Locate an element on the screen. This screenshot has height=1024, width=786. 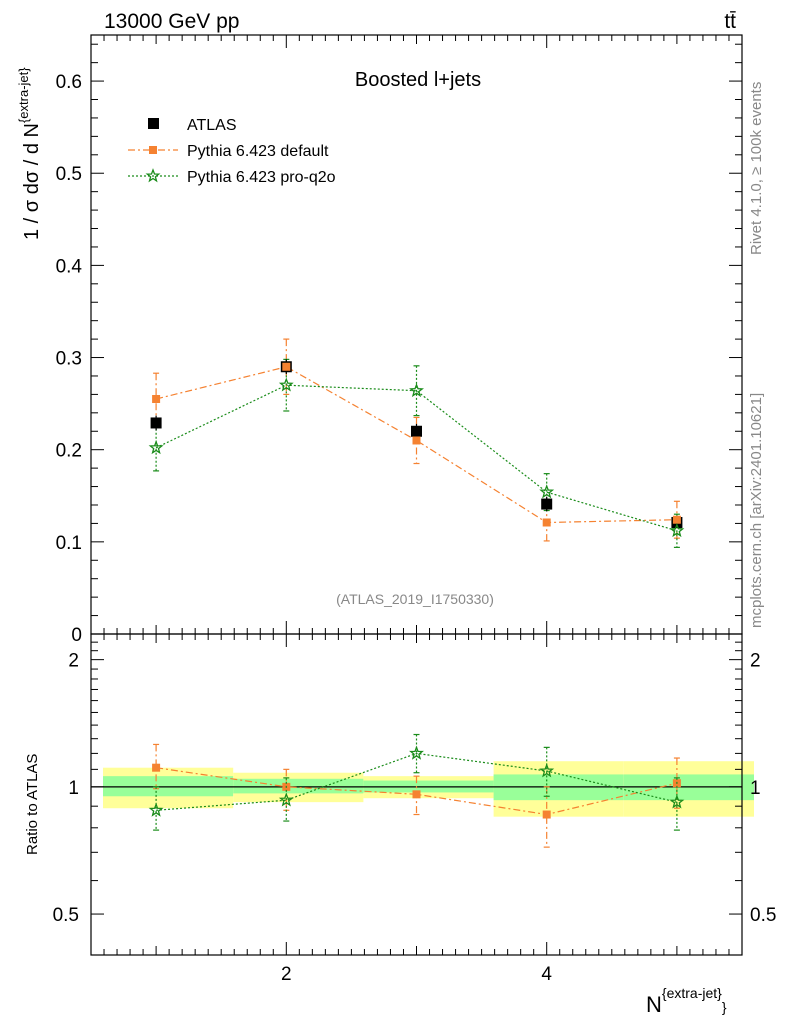
site-label: mcplots.cern.ch [arXiv:2401.10621] is located at coordinates (756, 510).